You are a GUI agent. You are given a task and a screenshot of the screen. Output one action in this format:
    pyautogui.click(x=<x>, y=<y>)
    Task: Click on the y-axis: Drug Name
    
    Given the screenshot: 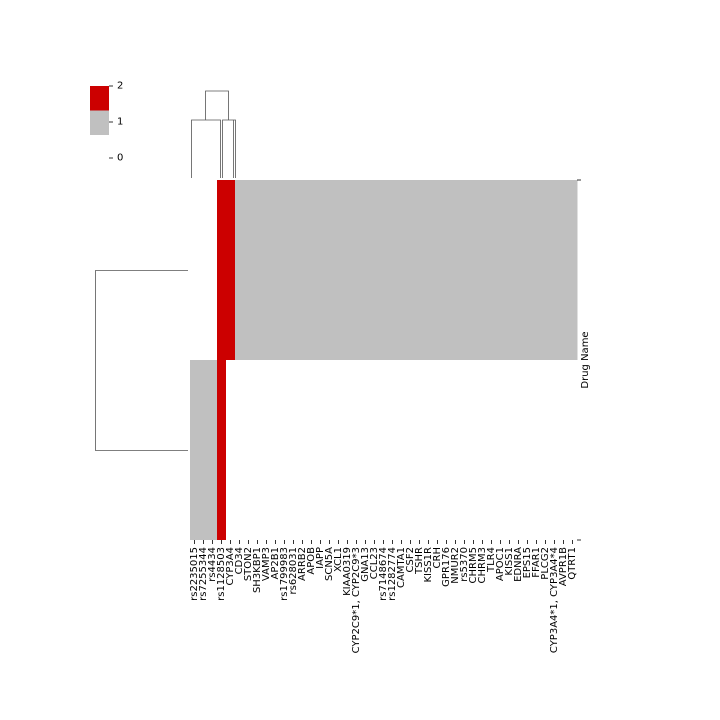 What is the action you would take?
    pyautogui.click(x=584, y=360)
    